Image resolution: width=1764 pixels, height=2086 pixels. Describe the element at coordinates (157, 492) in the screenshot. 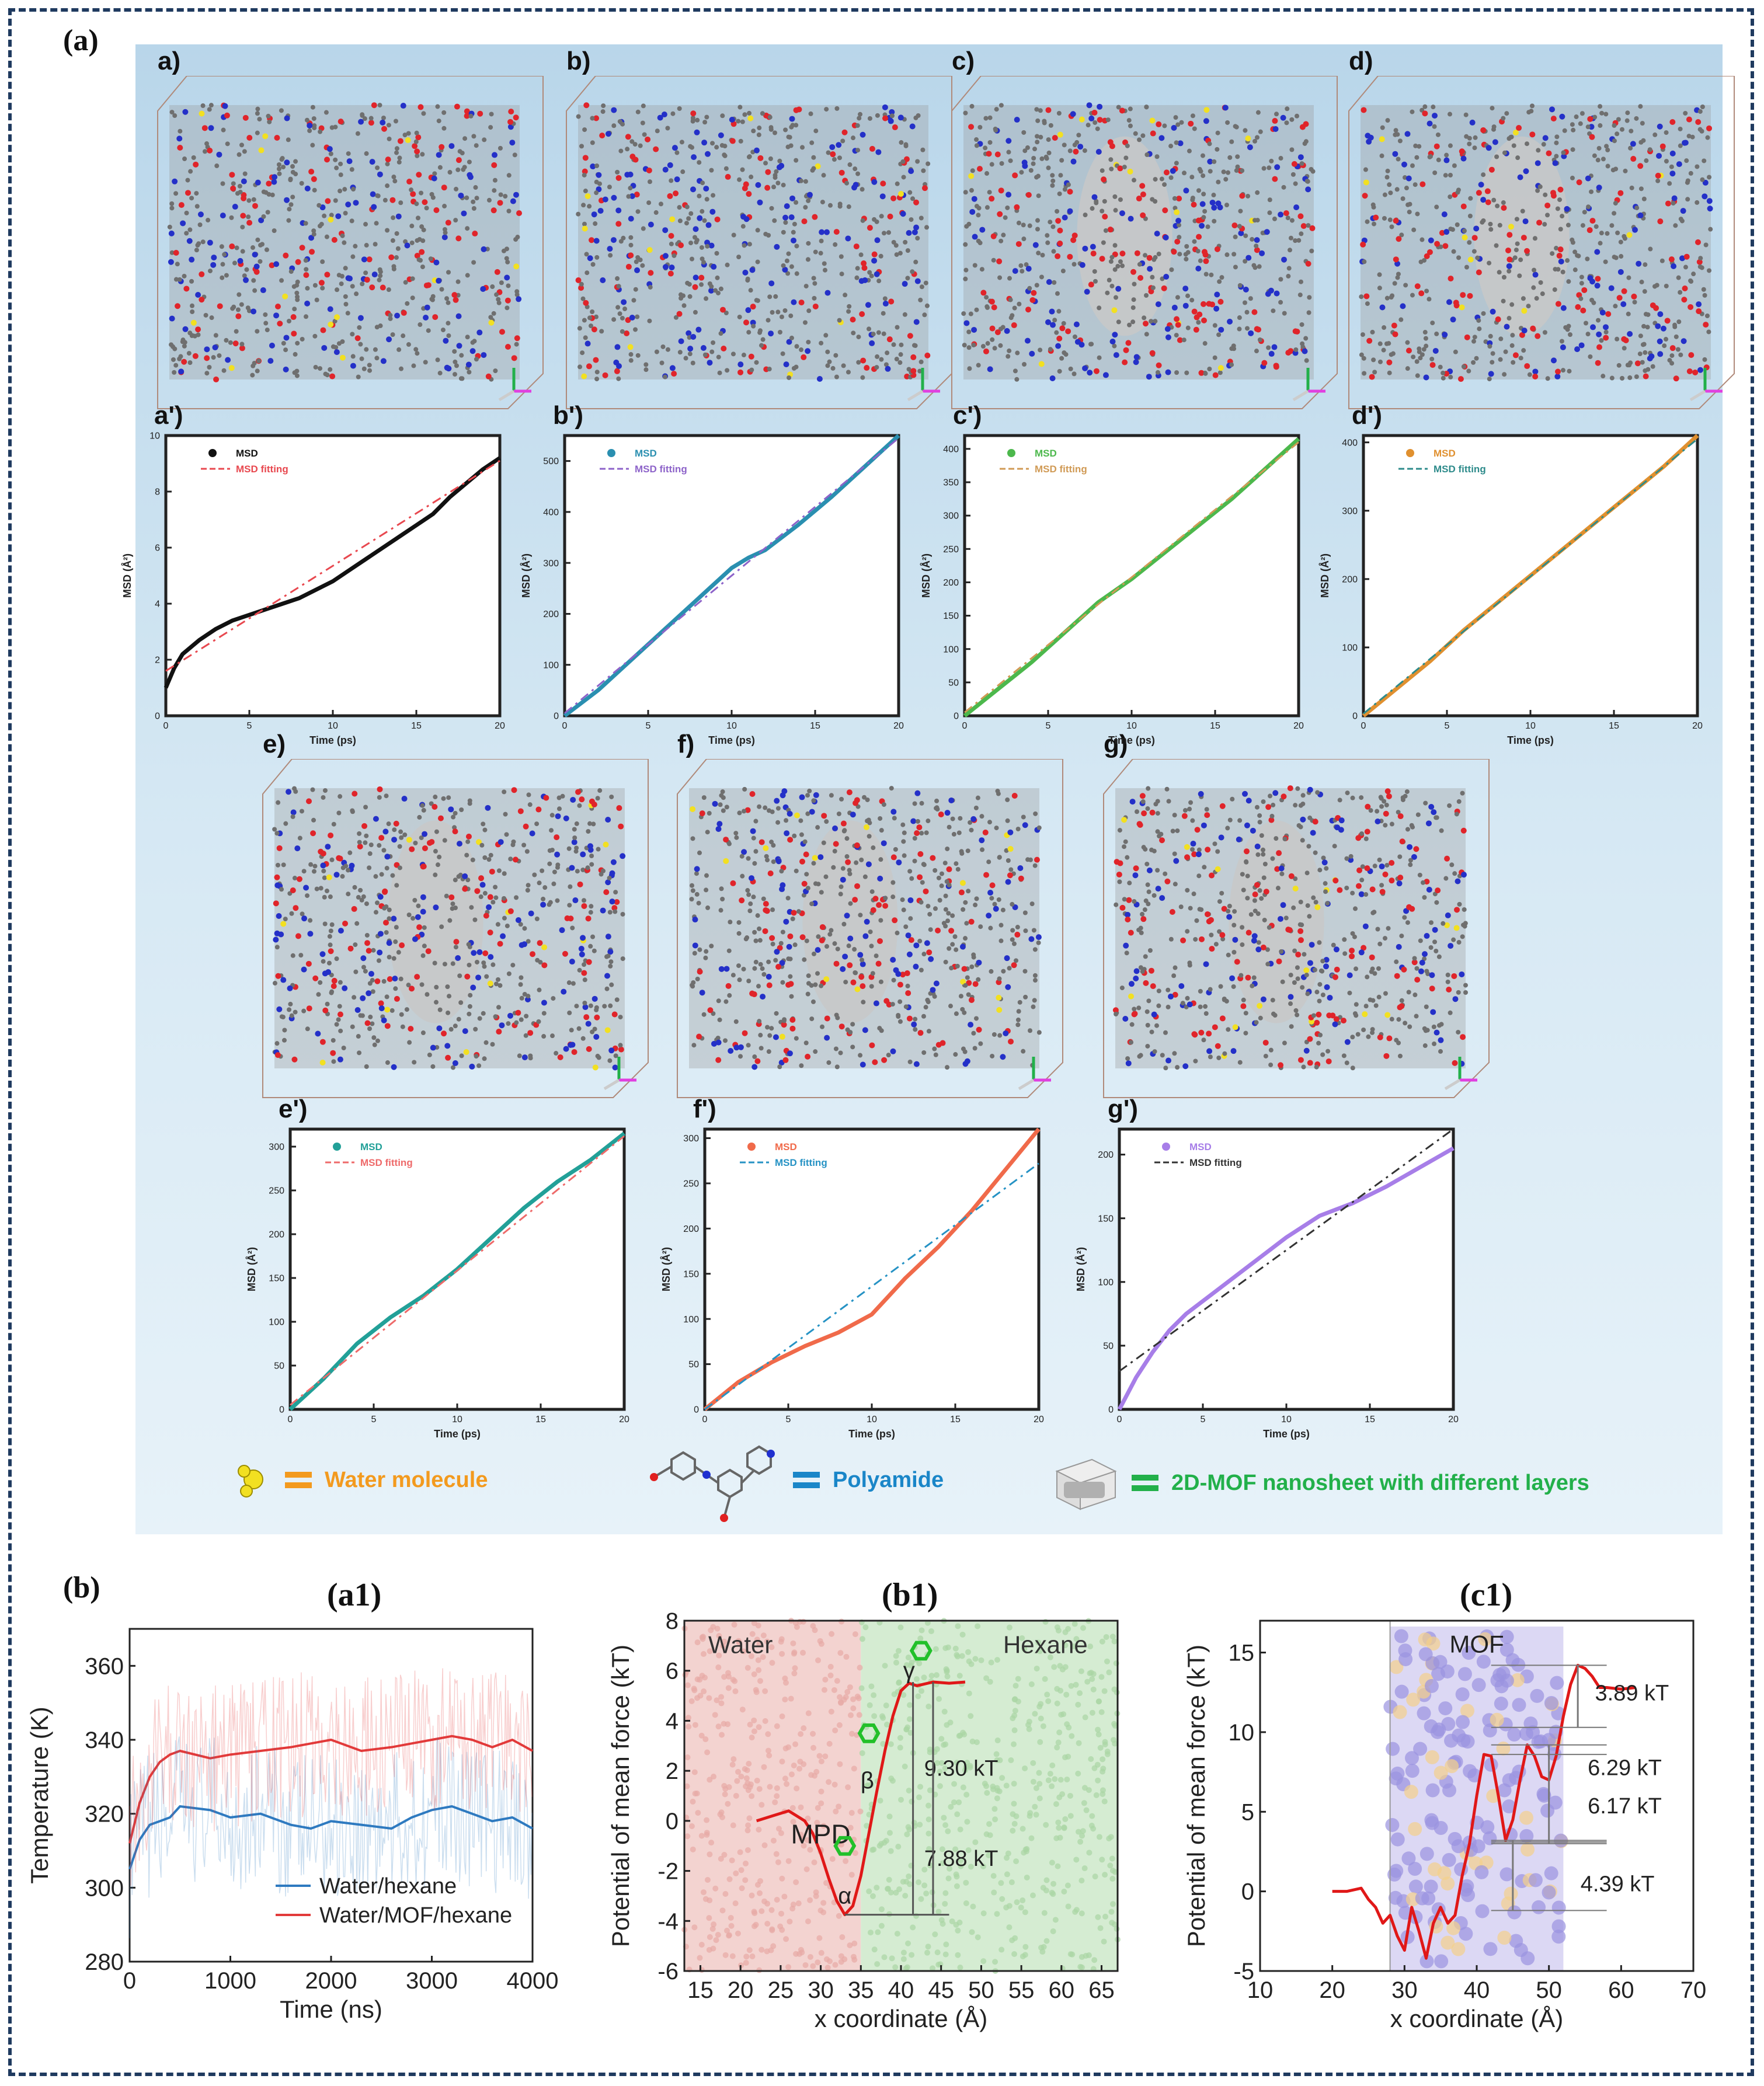

I see `y-tick-label: 8` at that location.